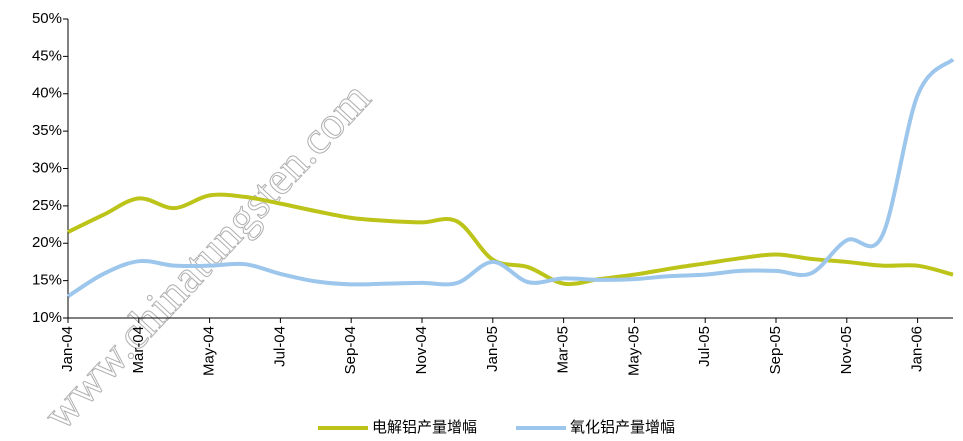 The image size is (963, 441). What do you see at coordinates (917, 349) in the screenshot?
I see `x-tick-label: Jan-06` at bounding box center [917, 349].